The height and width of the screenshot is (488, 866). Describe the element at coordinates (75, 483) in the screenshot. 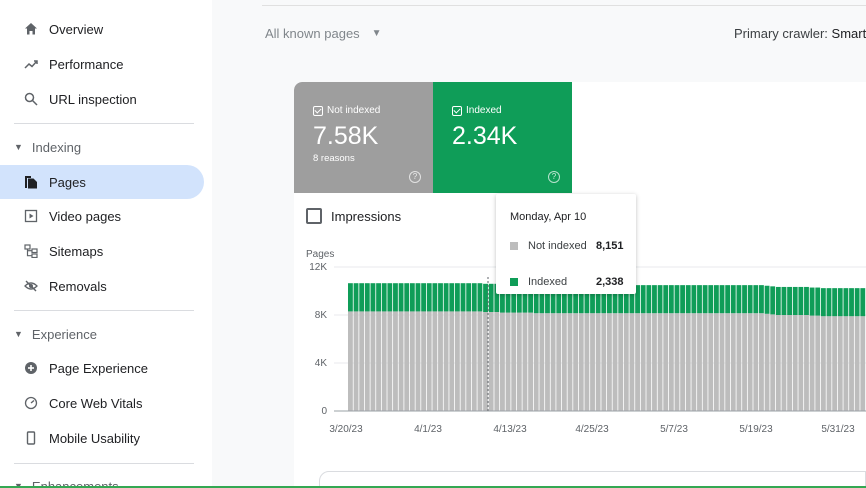

I see `section-title: Enhancements` at that location.